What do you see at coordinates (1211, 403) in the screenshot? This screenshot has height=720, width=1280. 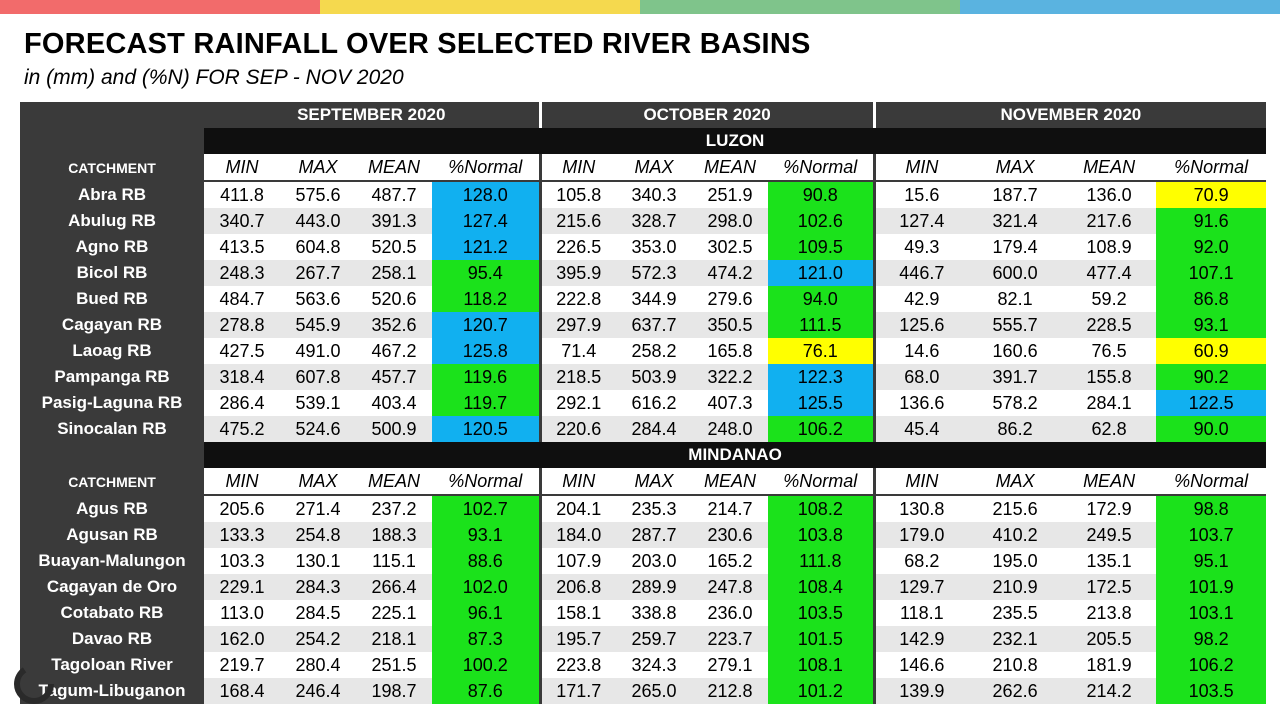 I see `percent-normal-cell: 122.5` at bounding box center [1211, 403].